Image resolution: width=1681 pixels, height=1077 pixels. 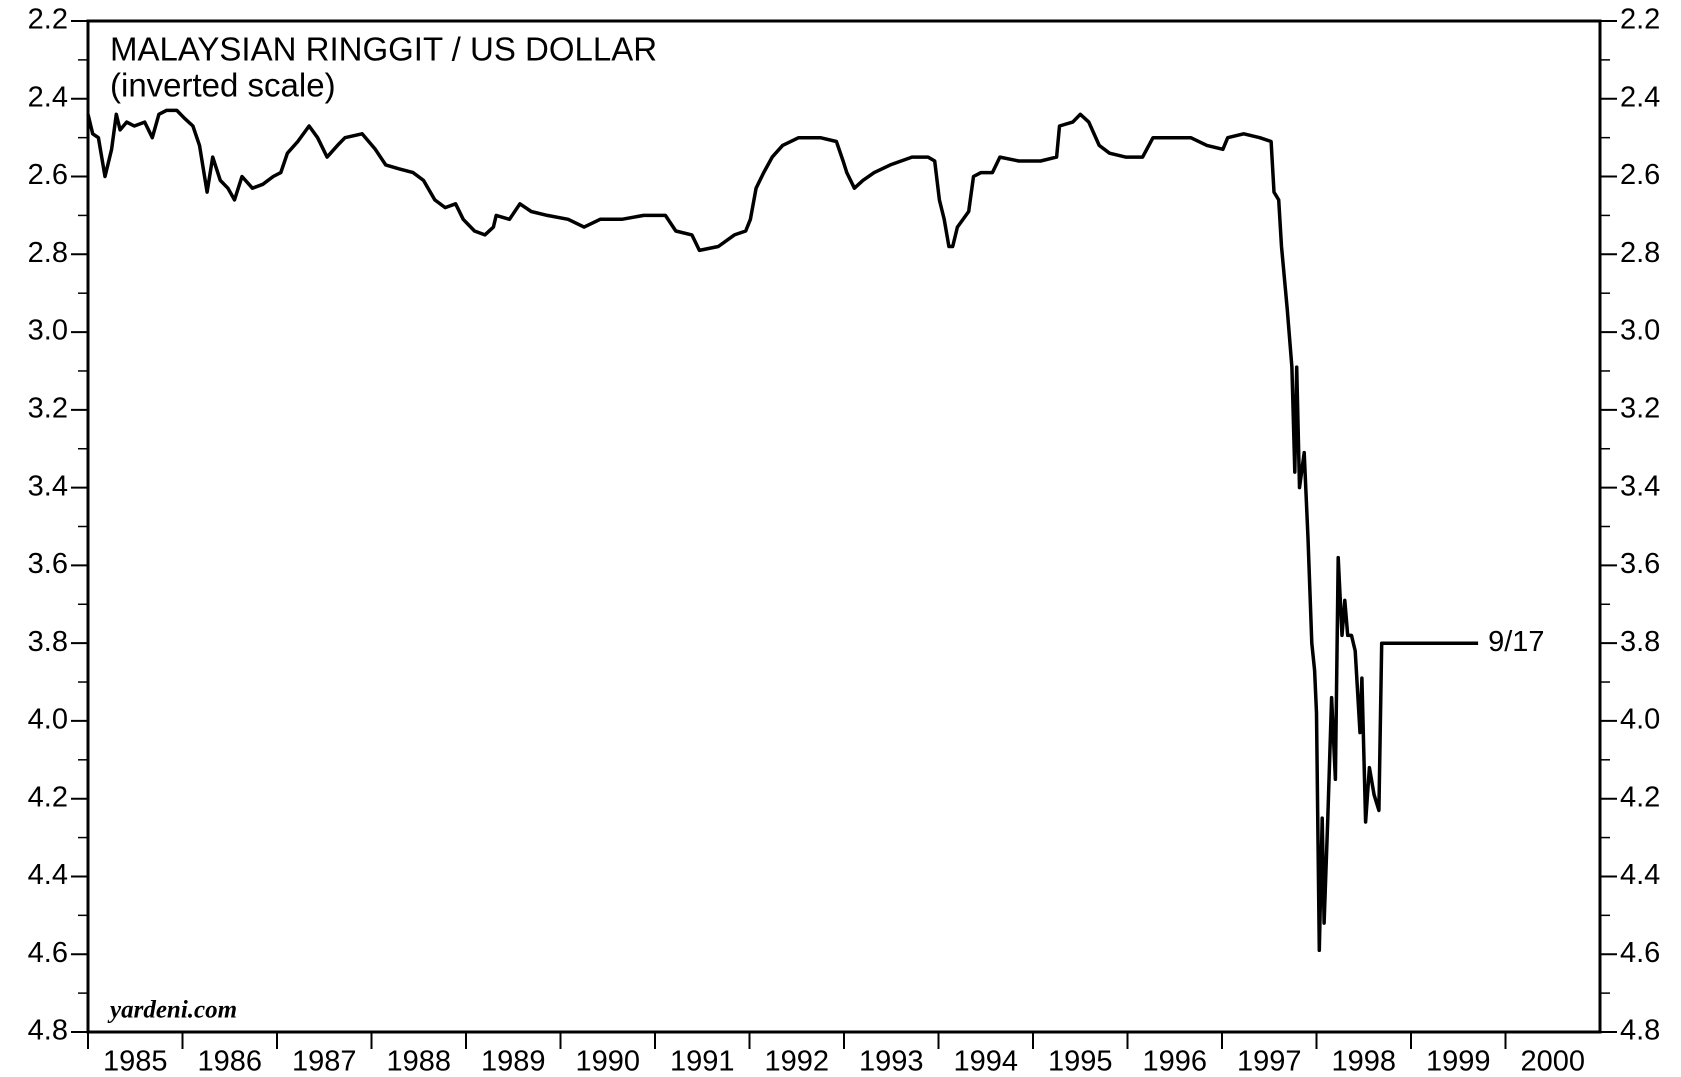 What do you see at coordinates (48, 253) in the screenshot?
I see `y-tick-label: 2.8` at bounding box center [48, 253].